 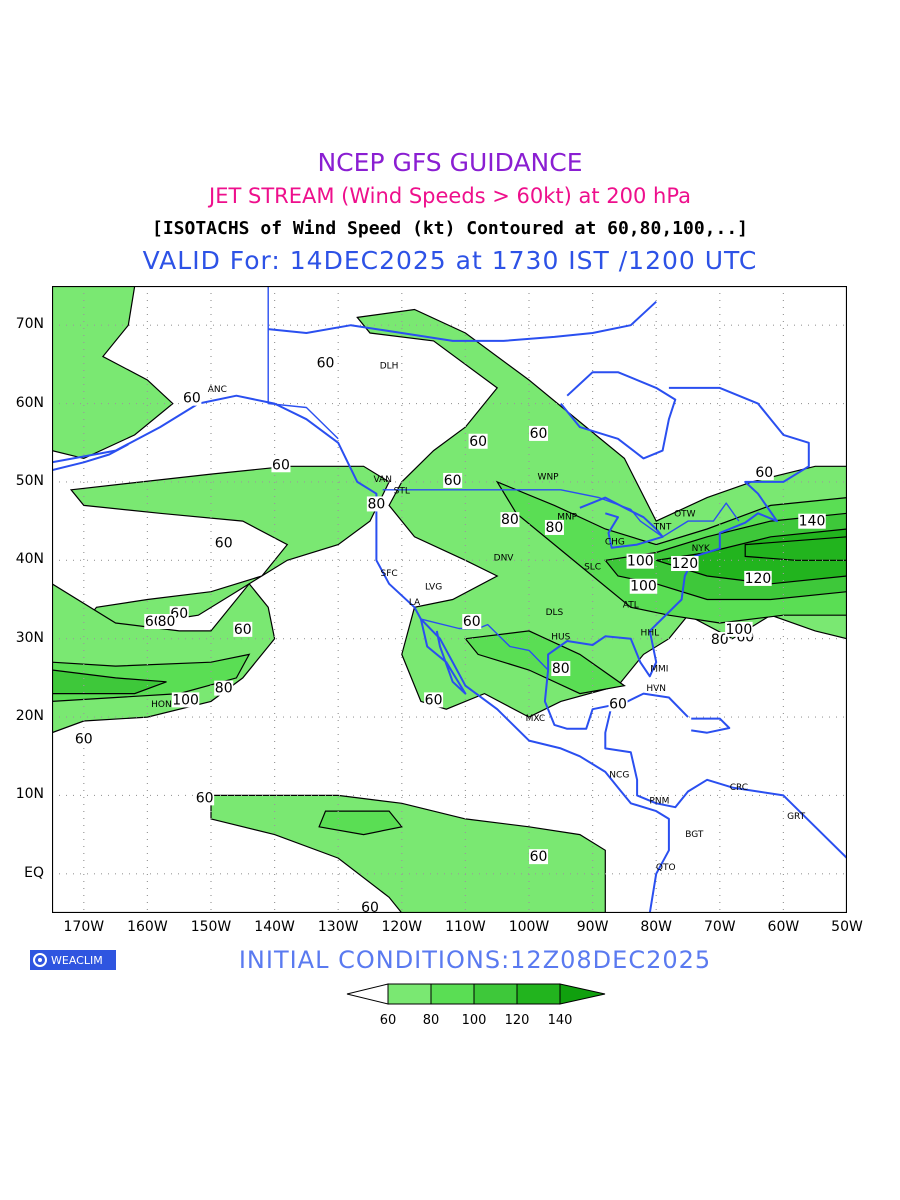 What do you see at coordinates (656, 705) in the screenshot?
I see `cuba` at bounding box center [656, 705].